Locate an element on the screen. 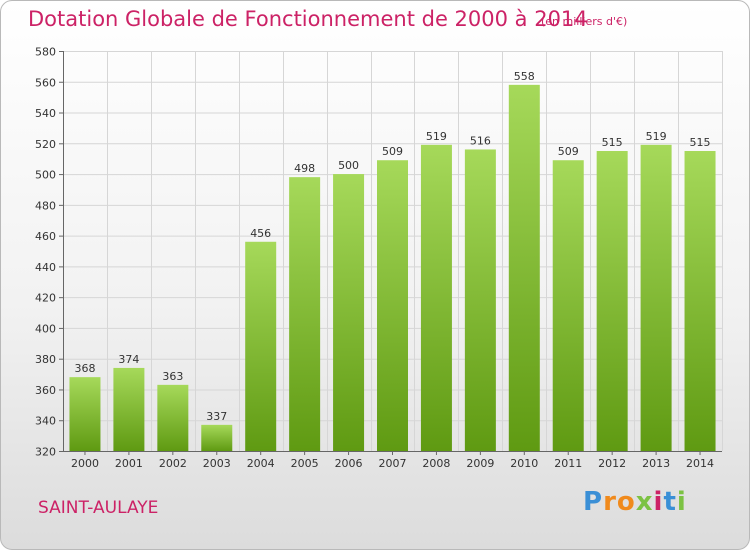  bar-2008 is located at coordinates (436, 297).